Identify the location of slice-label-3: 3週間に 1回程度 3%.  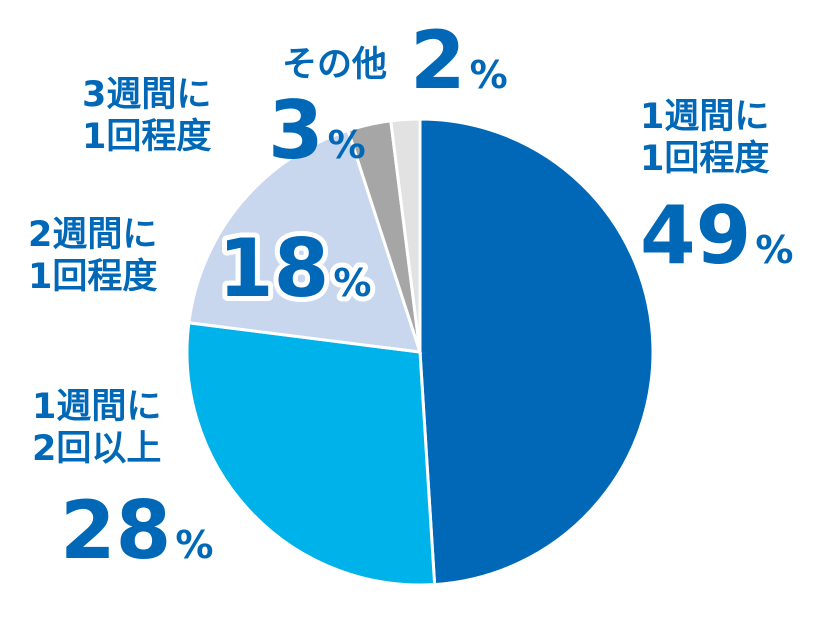
(224, 126).